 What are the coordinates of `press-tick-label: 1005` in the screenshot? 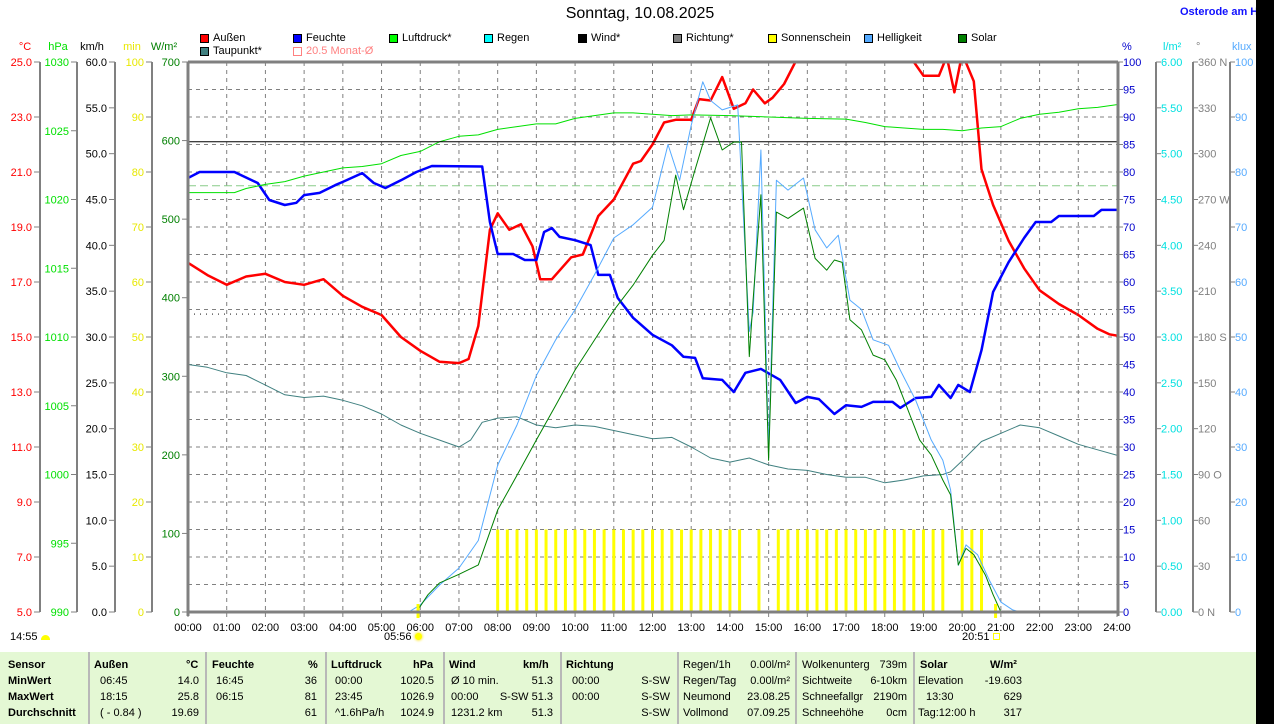 It's located at (57, 407).